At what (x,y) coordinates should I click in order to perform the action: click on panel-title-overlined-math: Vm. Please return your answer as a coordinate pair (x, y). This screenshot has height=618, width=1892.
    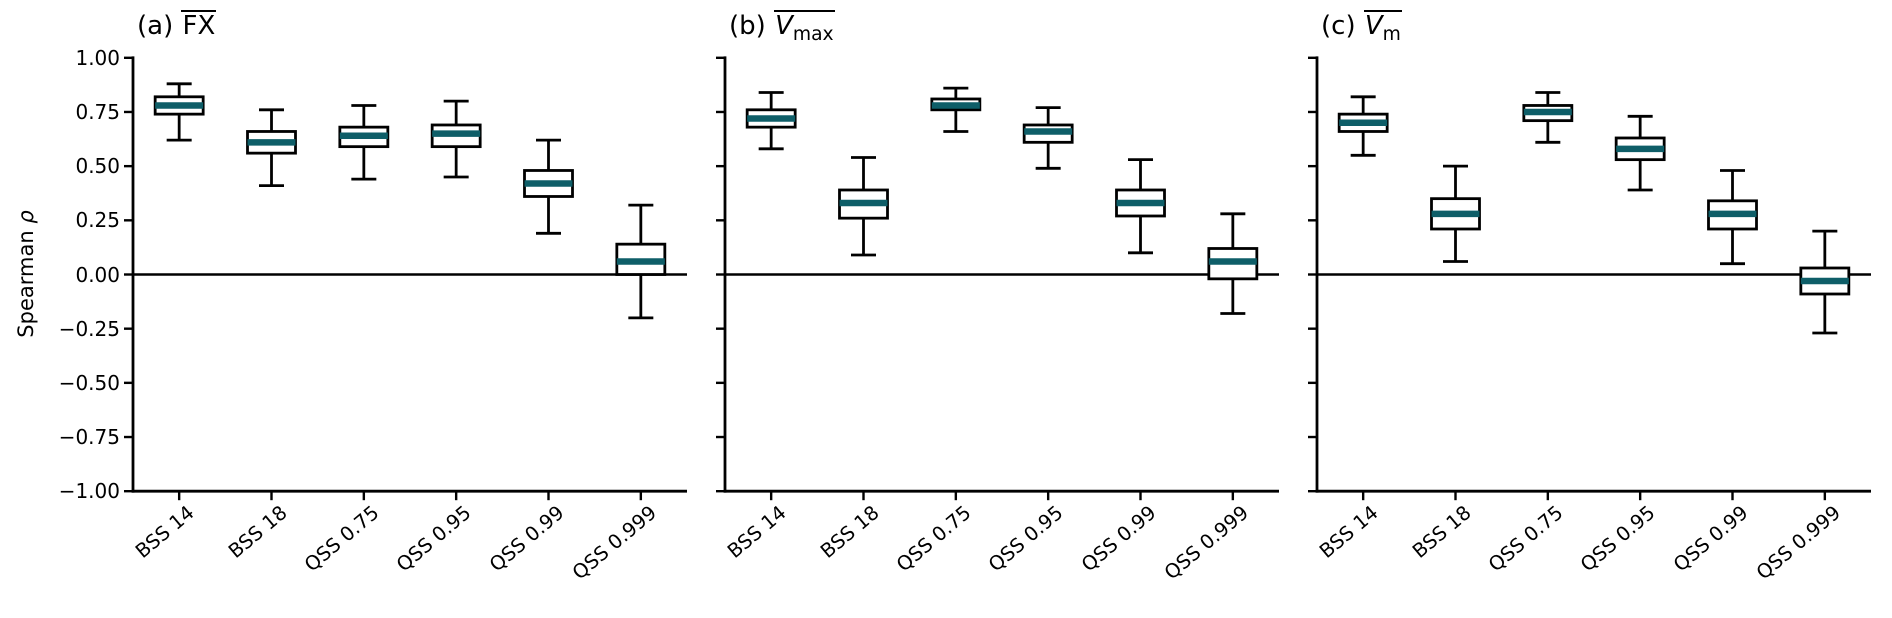
    Looking at the image, I should click on (1382, 28).